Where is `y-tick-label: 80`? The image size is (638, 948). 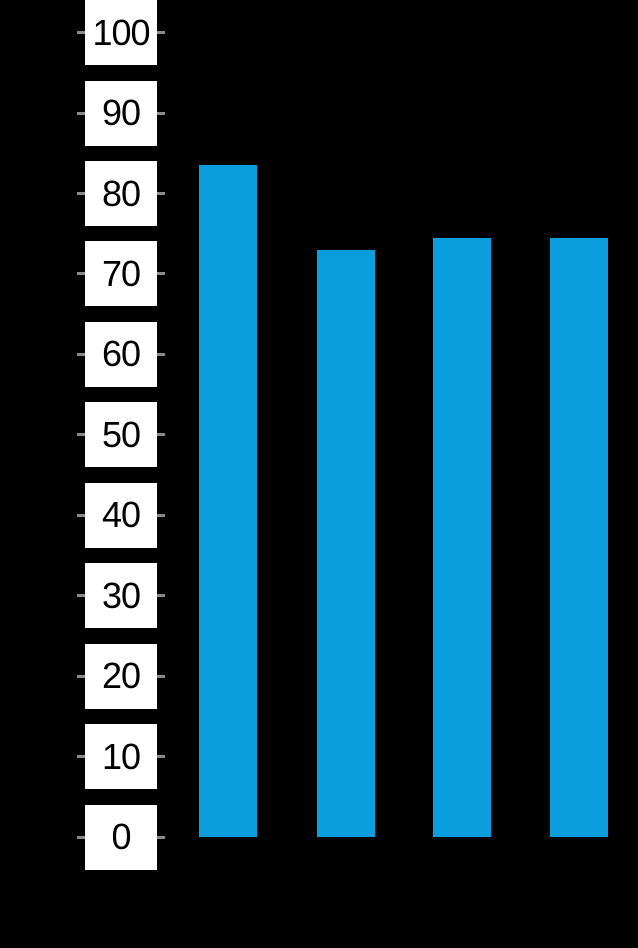 y-tick-label: 80 is located at coordinates (121, 194).